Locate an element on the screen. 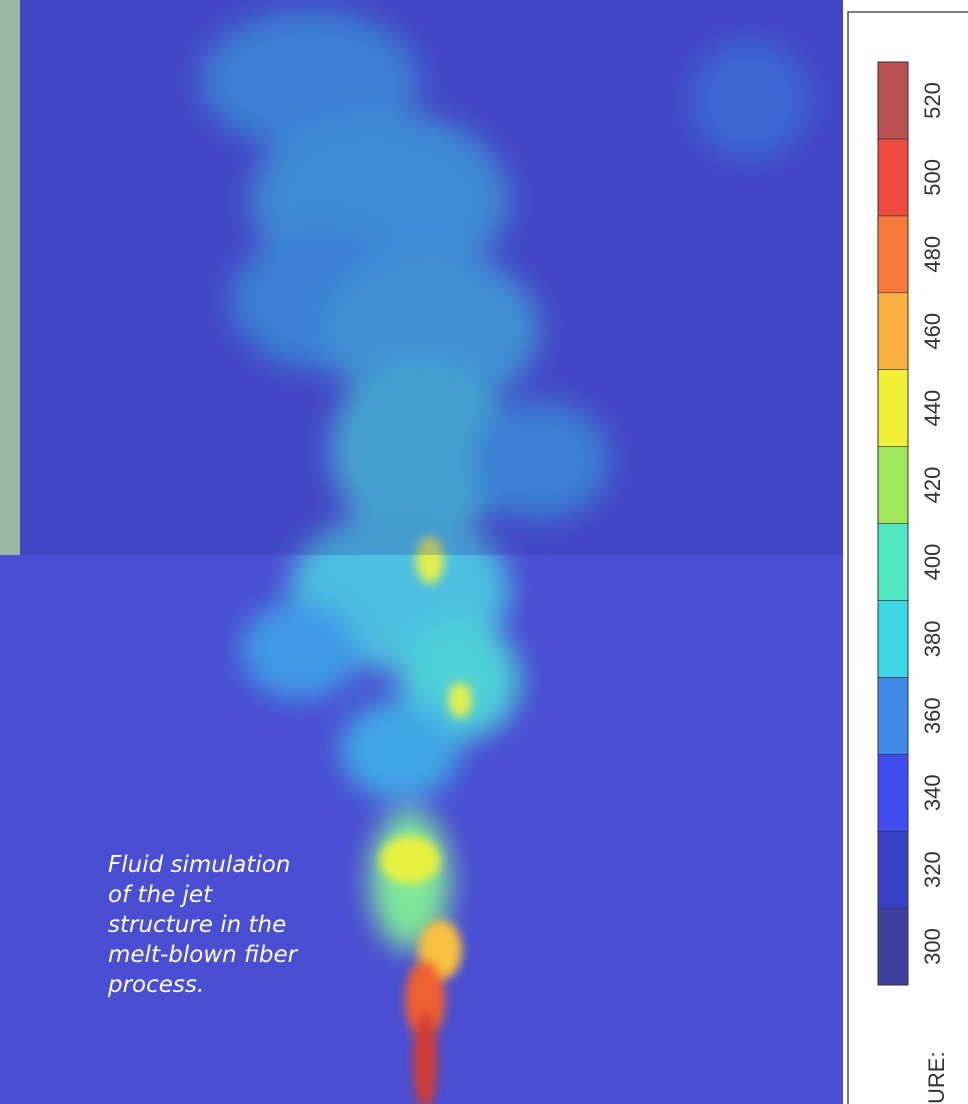 Image resolution: width=968 pixels, height=1104 pixels. caption-line: Fluid simulation is located at coordinates (199, 865).